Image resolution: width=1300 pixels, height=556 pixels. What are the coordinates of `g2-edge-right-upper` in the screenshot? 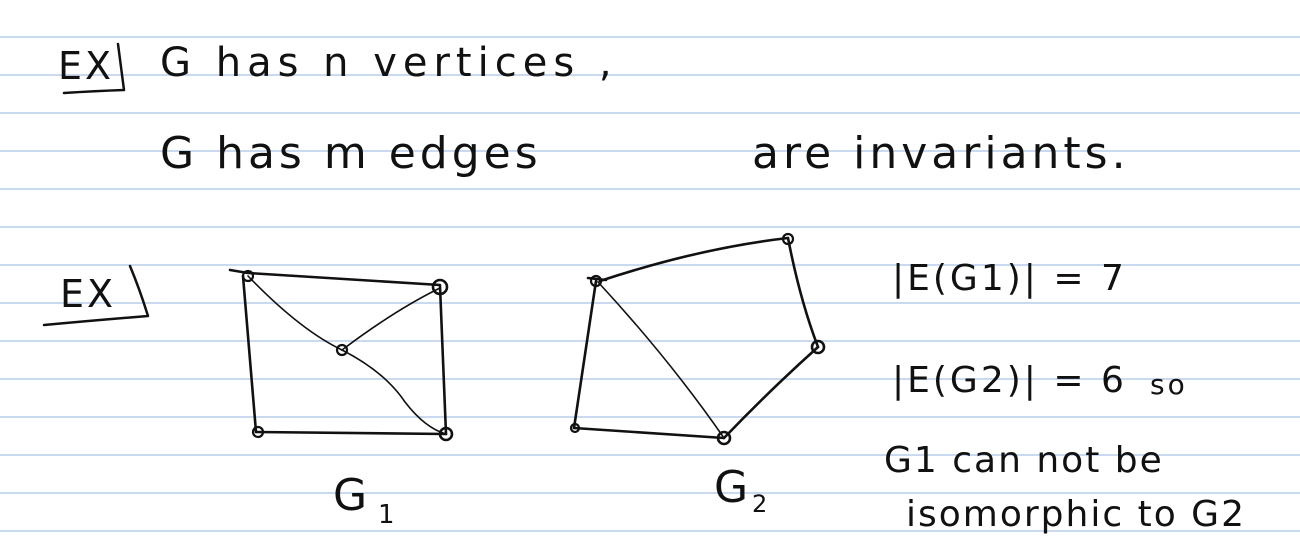 It's located at (803, 292).